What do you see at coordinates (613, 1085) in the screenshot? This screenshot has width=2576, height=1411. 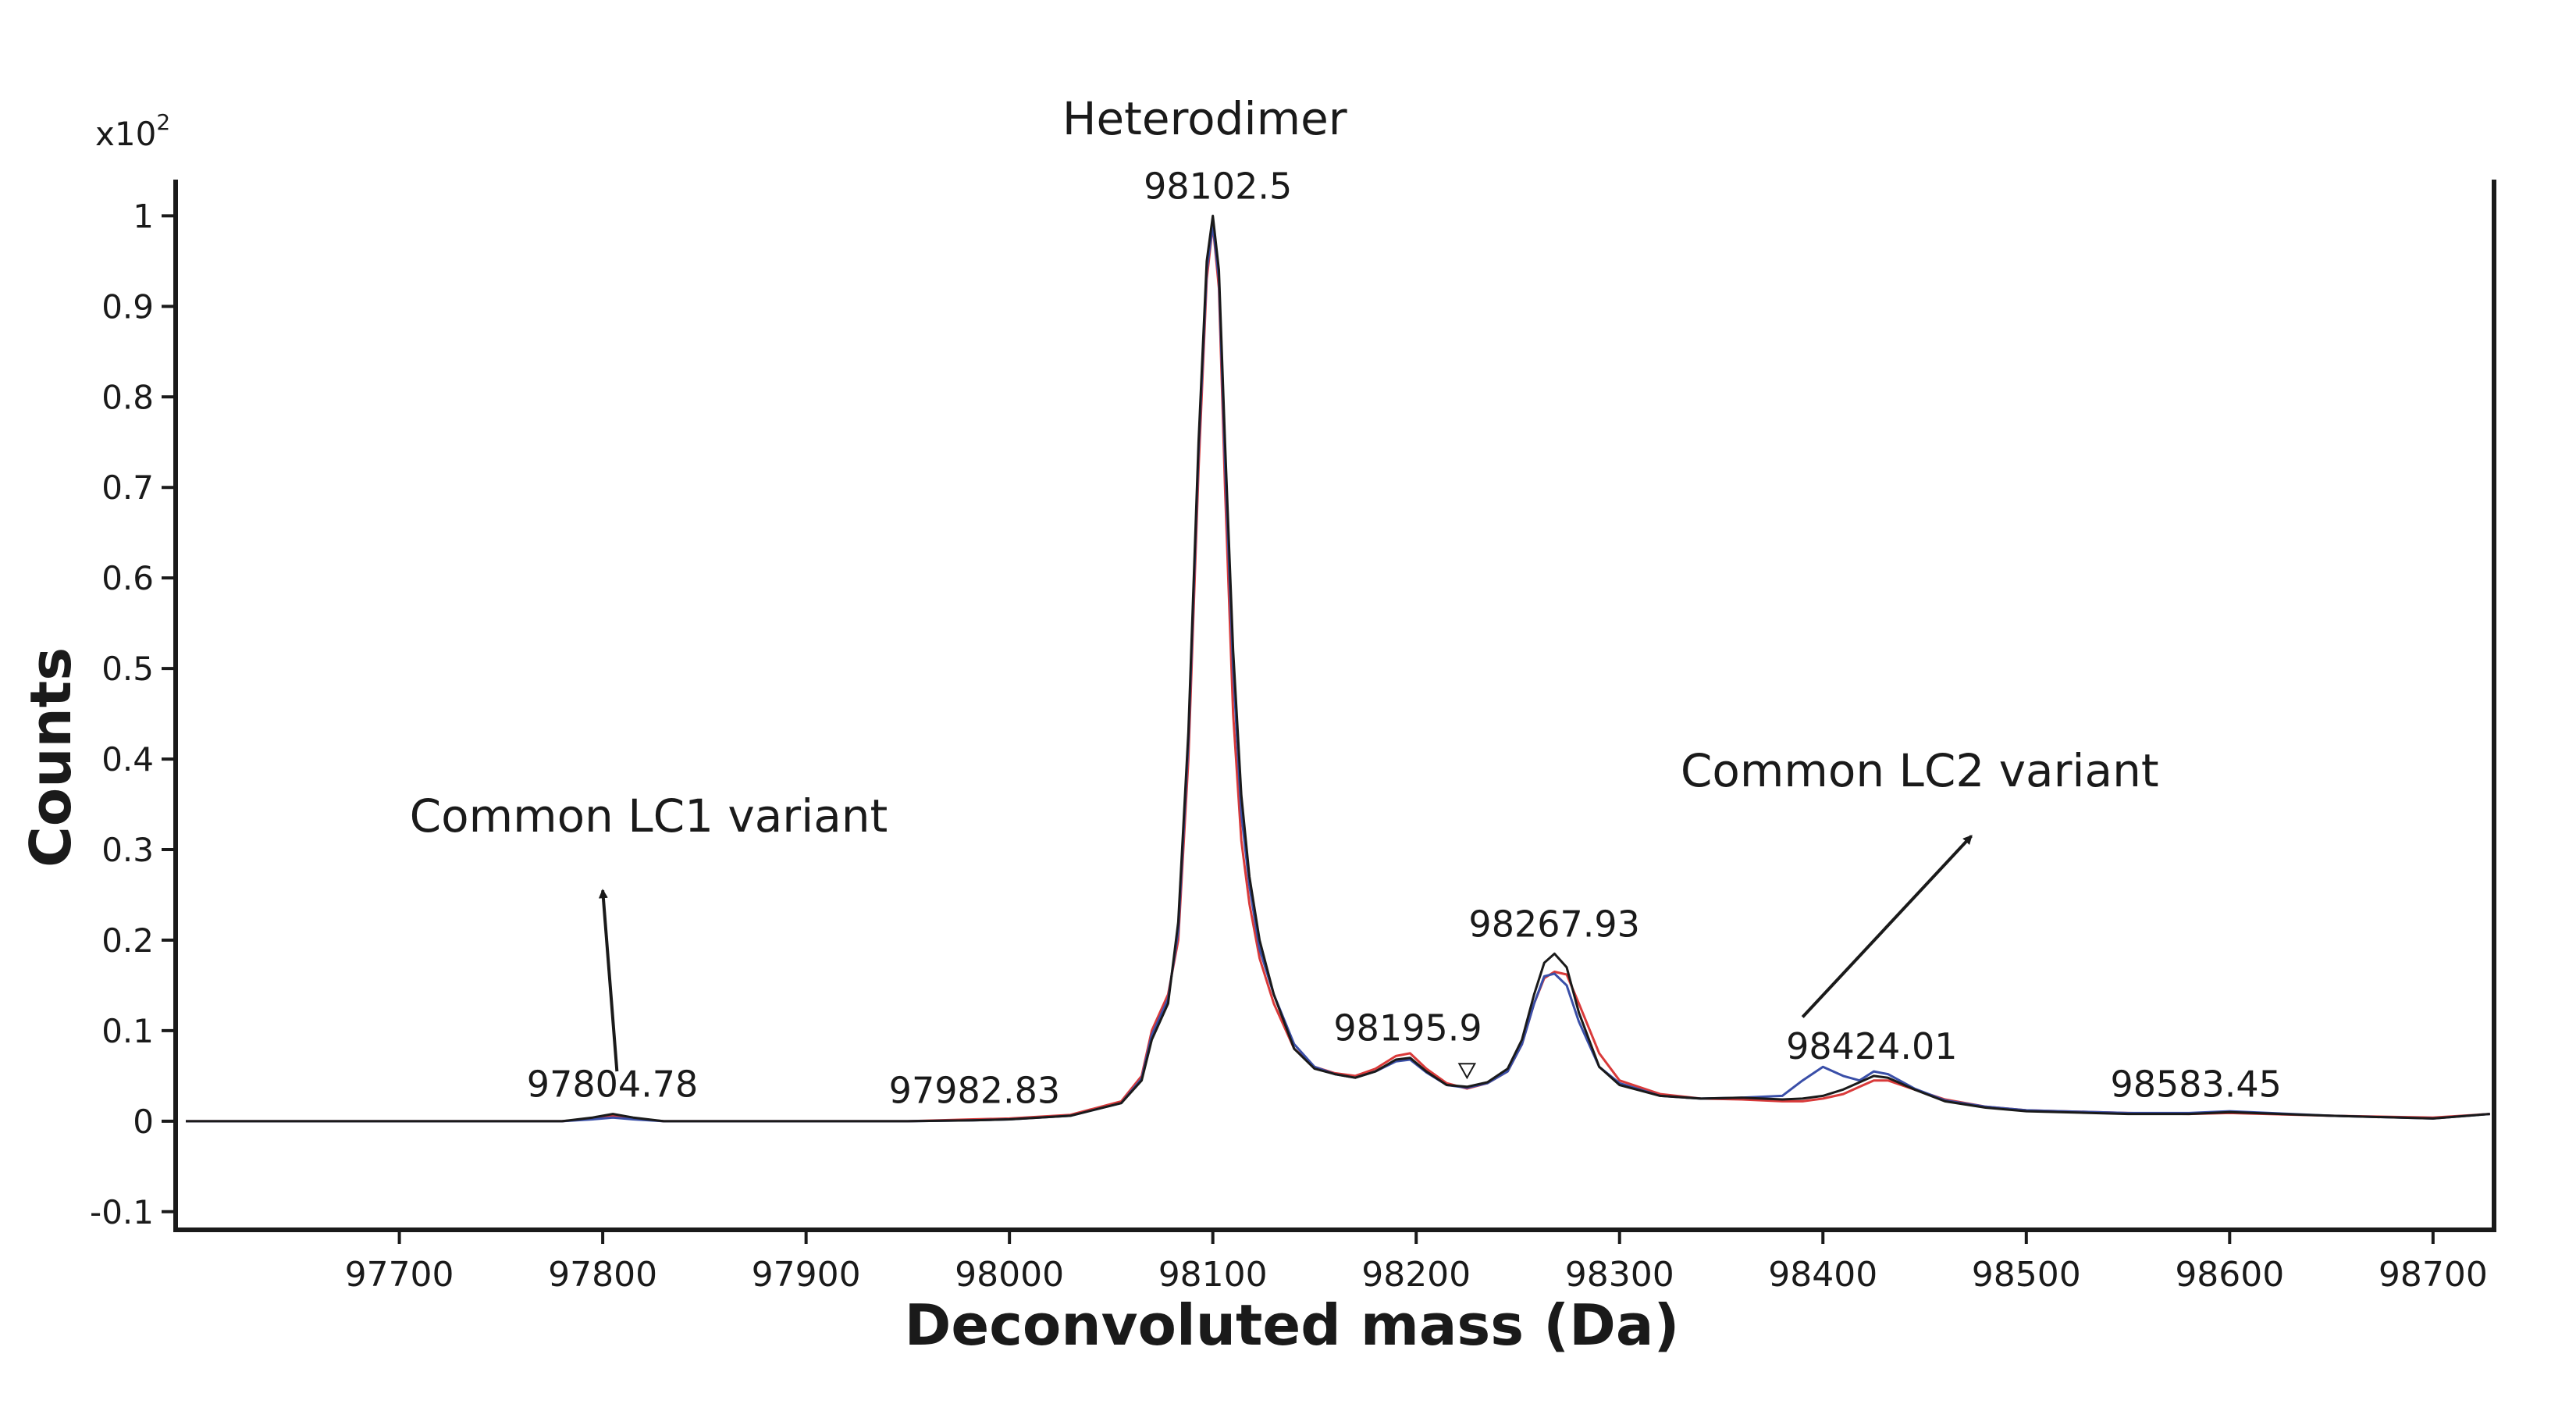 I see `peak-label: 97804.78` at bounding box center [613, 1085].